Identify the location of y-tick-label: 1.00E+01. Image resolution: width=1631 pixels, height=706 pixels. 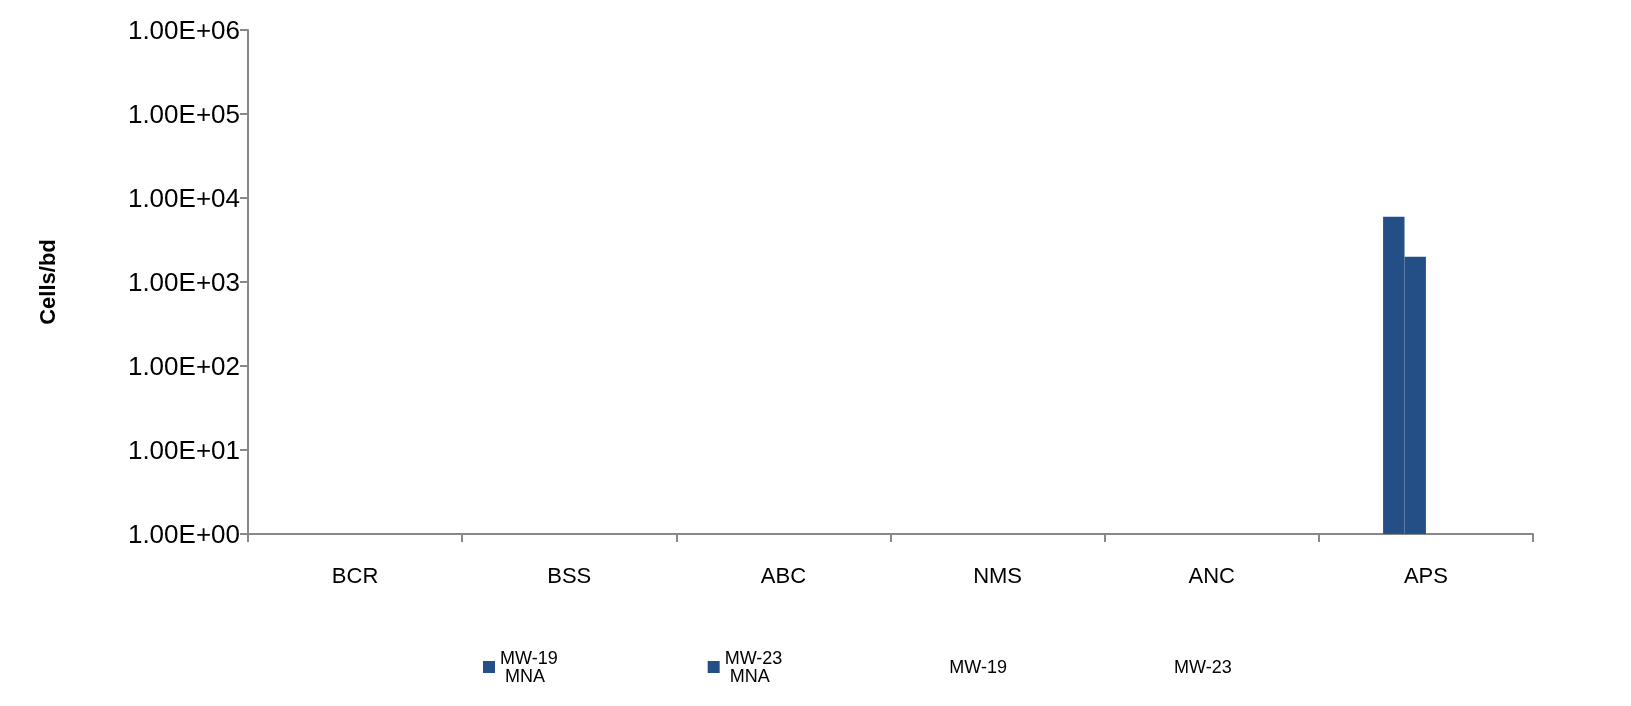
(183, 450).